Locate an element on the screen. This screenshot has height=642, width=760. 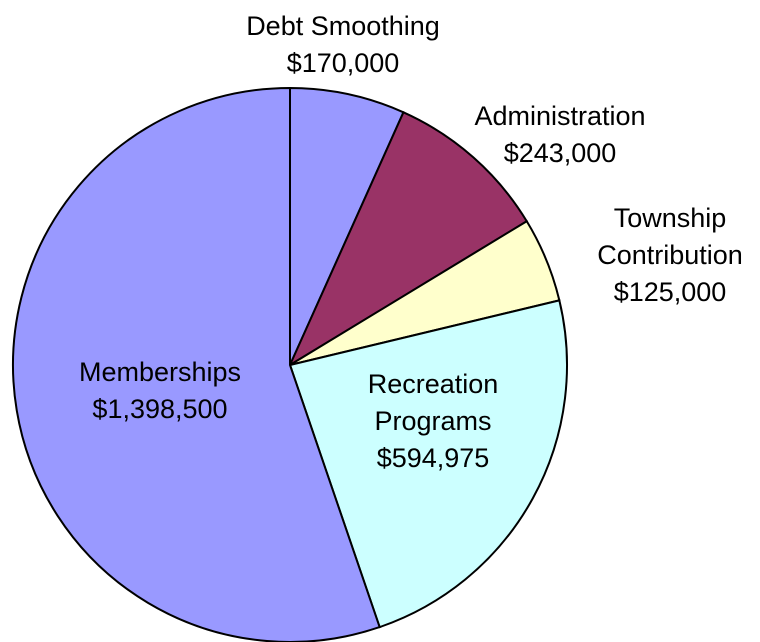
category-label: Administration is located at coordinates (560, 116).